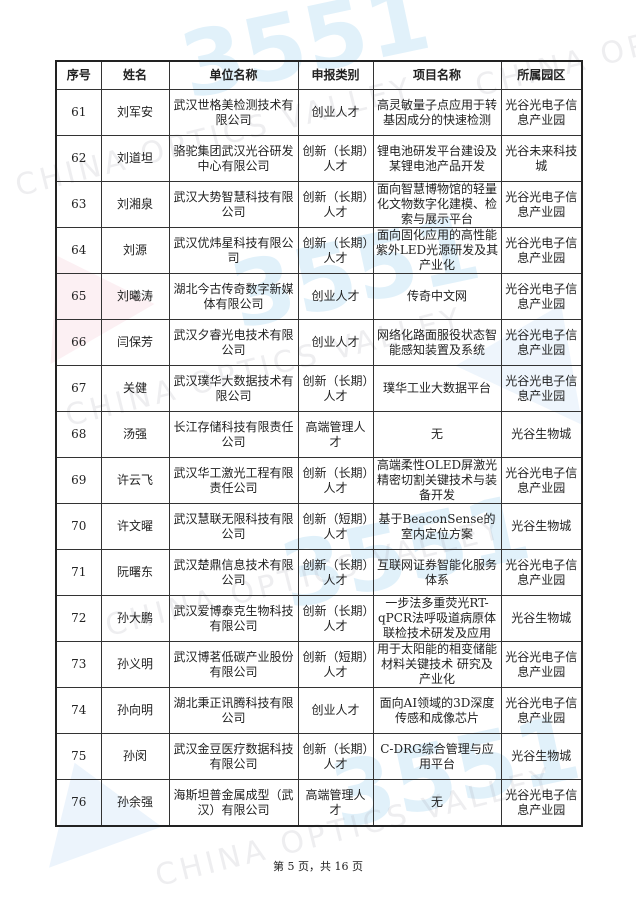  Describe the element at coordinates (135, 803) in the screenshot. I see `cell-col-name: 孙余强` at that location.